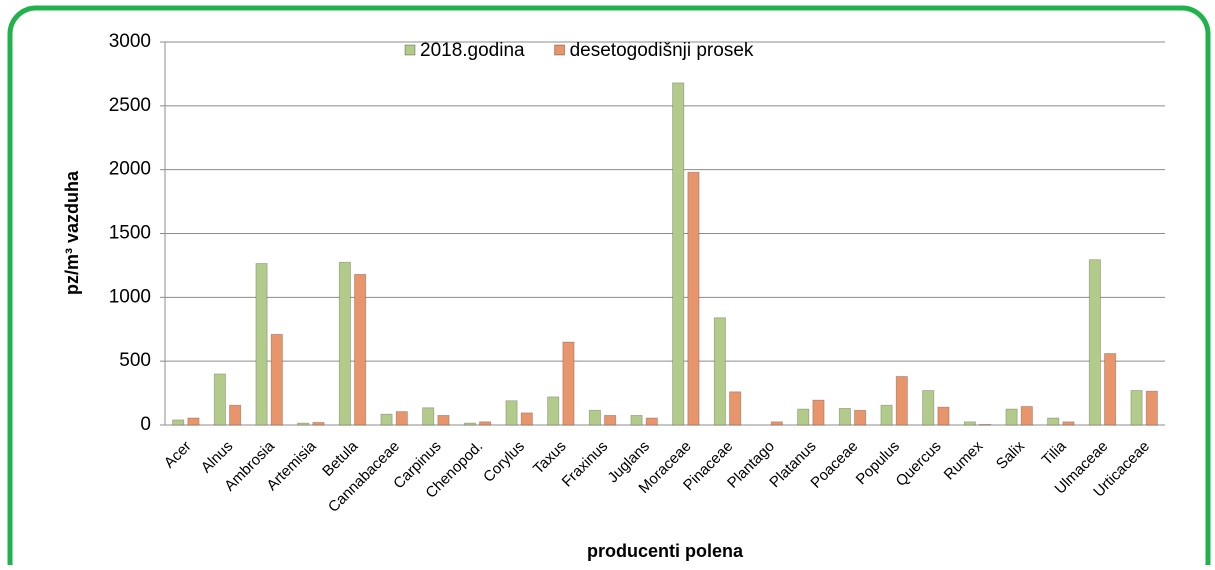 This screenshot has height=570, width=1215. What do you see at coordinates (472, 50) in the screenshot?
I see `legend-label: 2018.godina` at bounding box center [472, 50].